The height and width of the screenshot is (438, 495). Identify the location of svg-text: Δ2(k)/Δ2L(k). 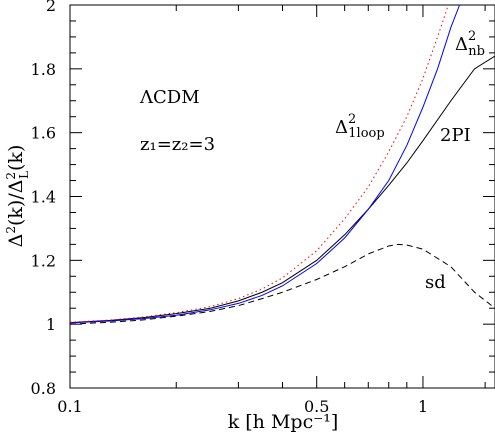
(17, 196).